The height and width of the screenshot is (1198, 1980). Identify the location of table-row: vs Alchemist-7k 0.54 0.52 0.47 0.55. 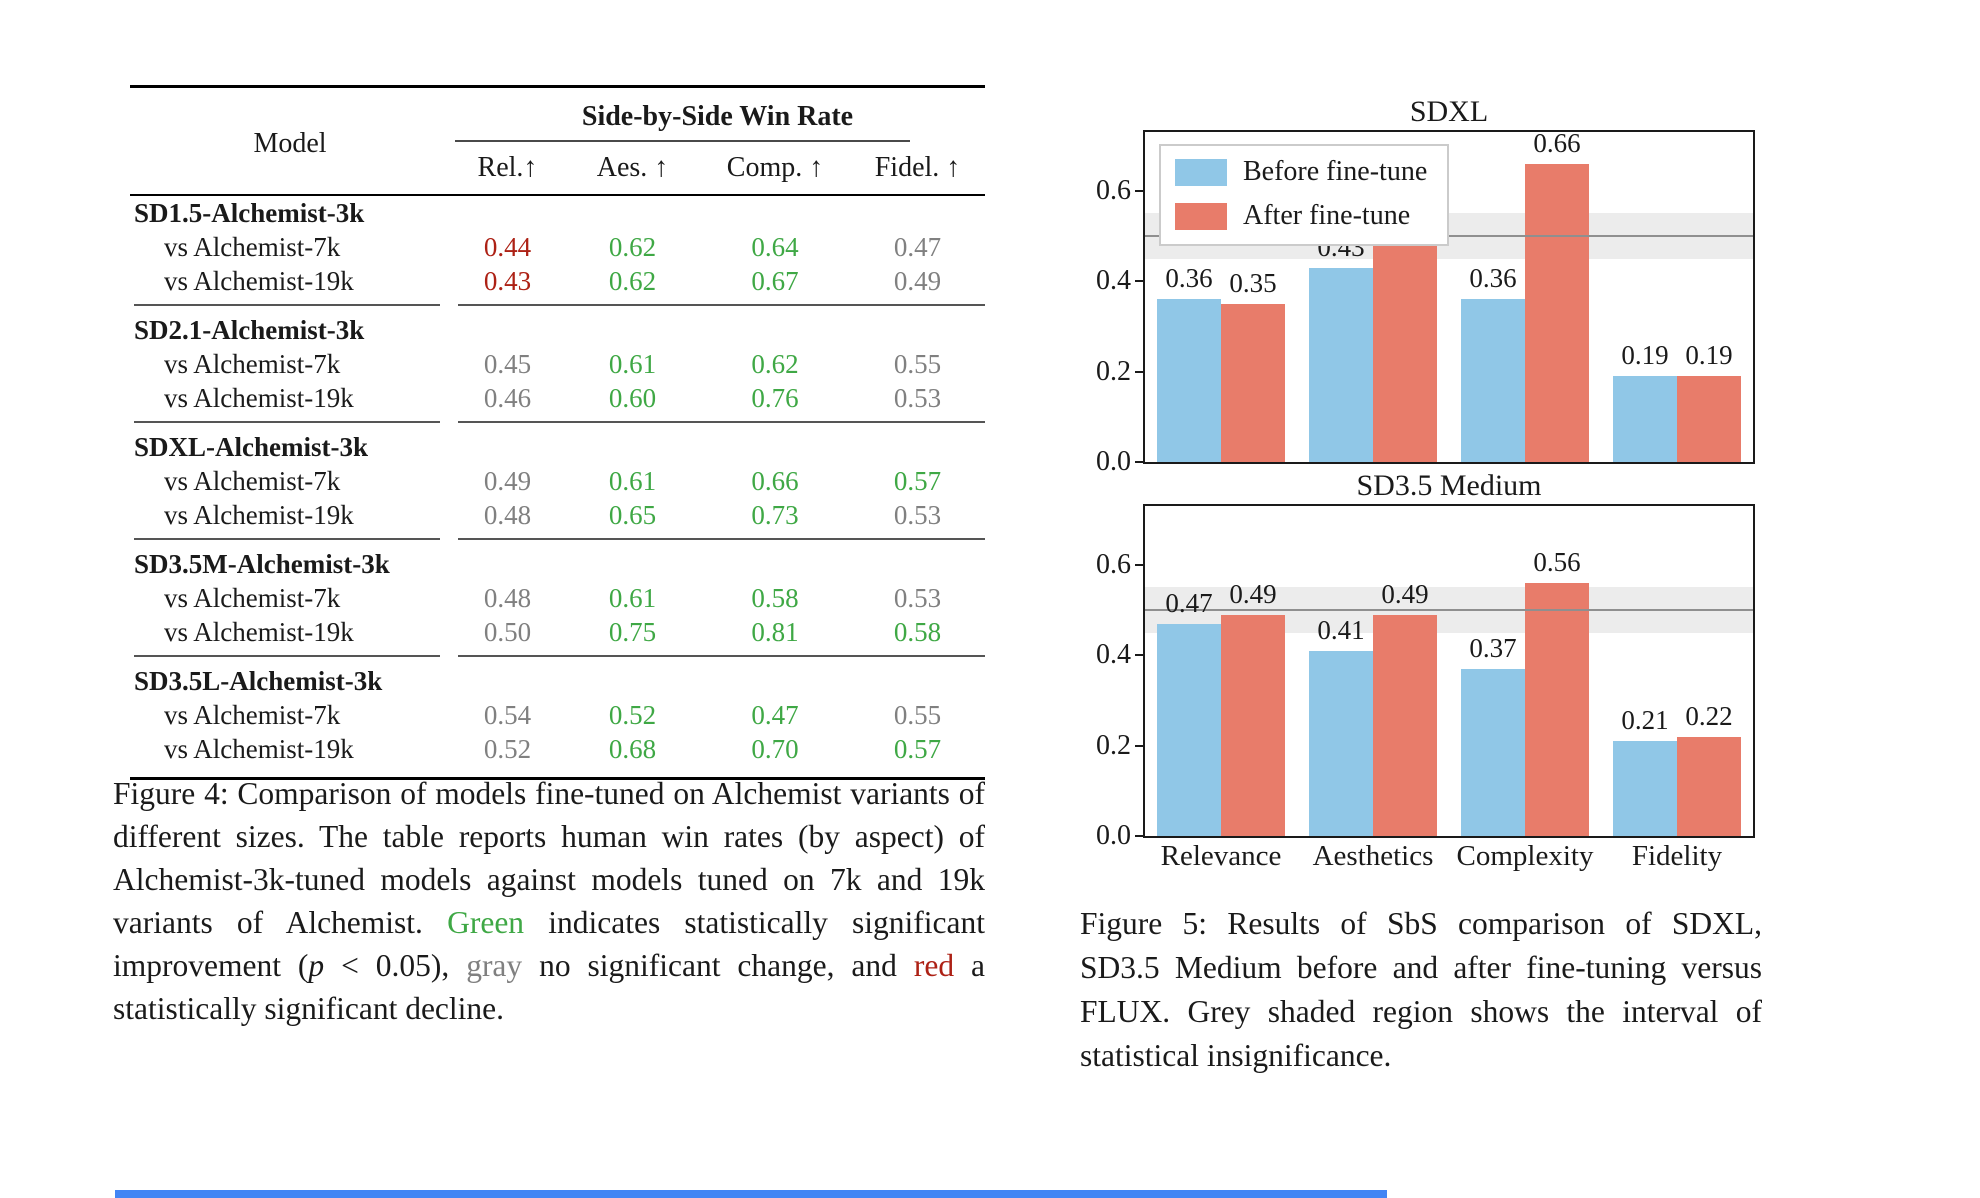
(557, 715).